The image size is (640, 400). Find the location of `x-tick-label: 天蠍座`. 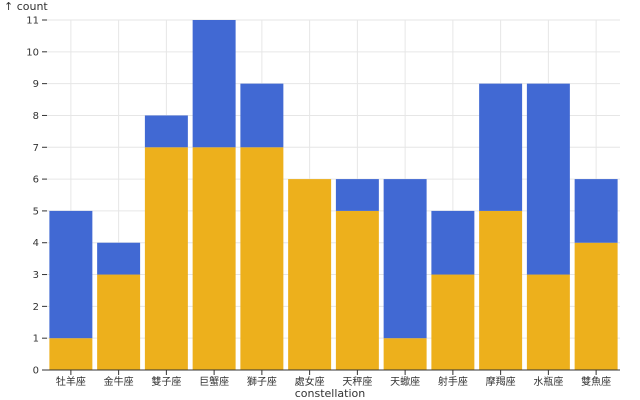

x-tick-label: 天蠍座 is located at coordinates (405, 381).